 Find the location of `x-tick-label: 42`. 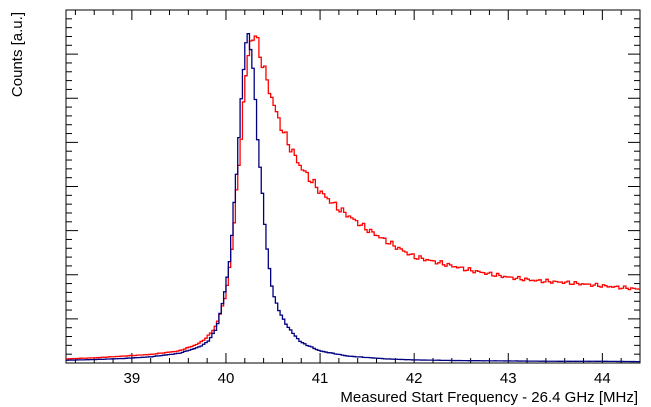

x-tick-label: 42 is located at coordinates (414, 378).